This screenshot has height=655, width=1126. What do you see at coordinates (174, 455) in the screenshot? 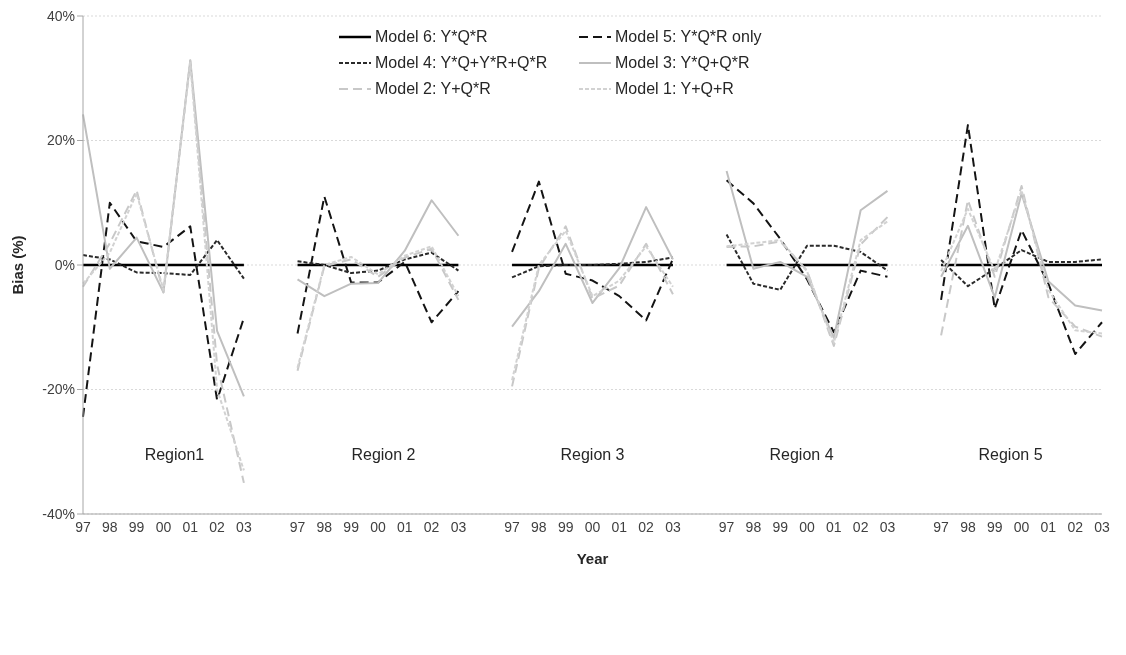
I see `annotation: Region1` at bounding box center [174, 455].